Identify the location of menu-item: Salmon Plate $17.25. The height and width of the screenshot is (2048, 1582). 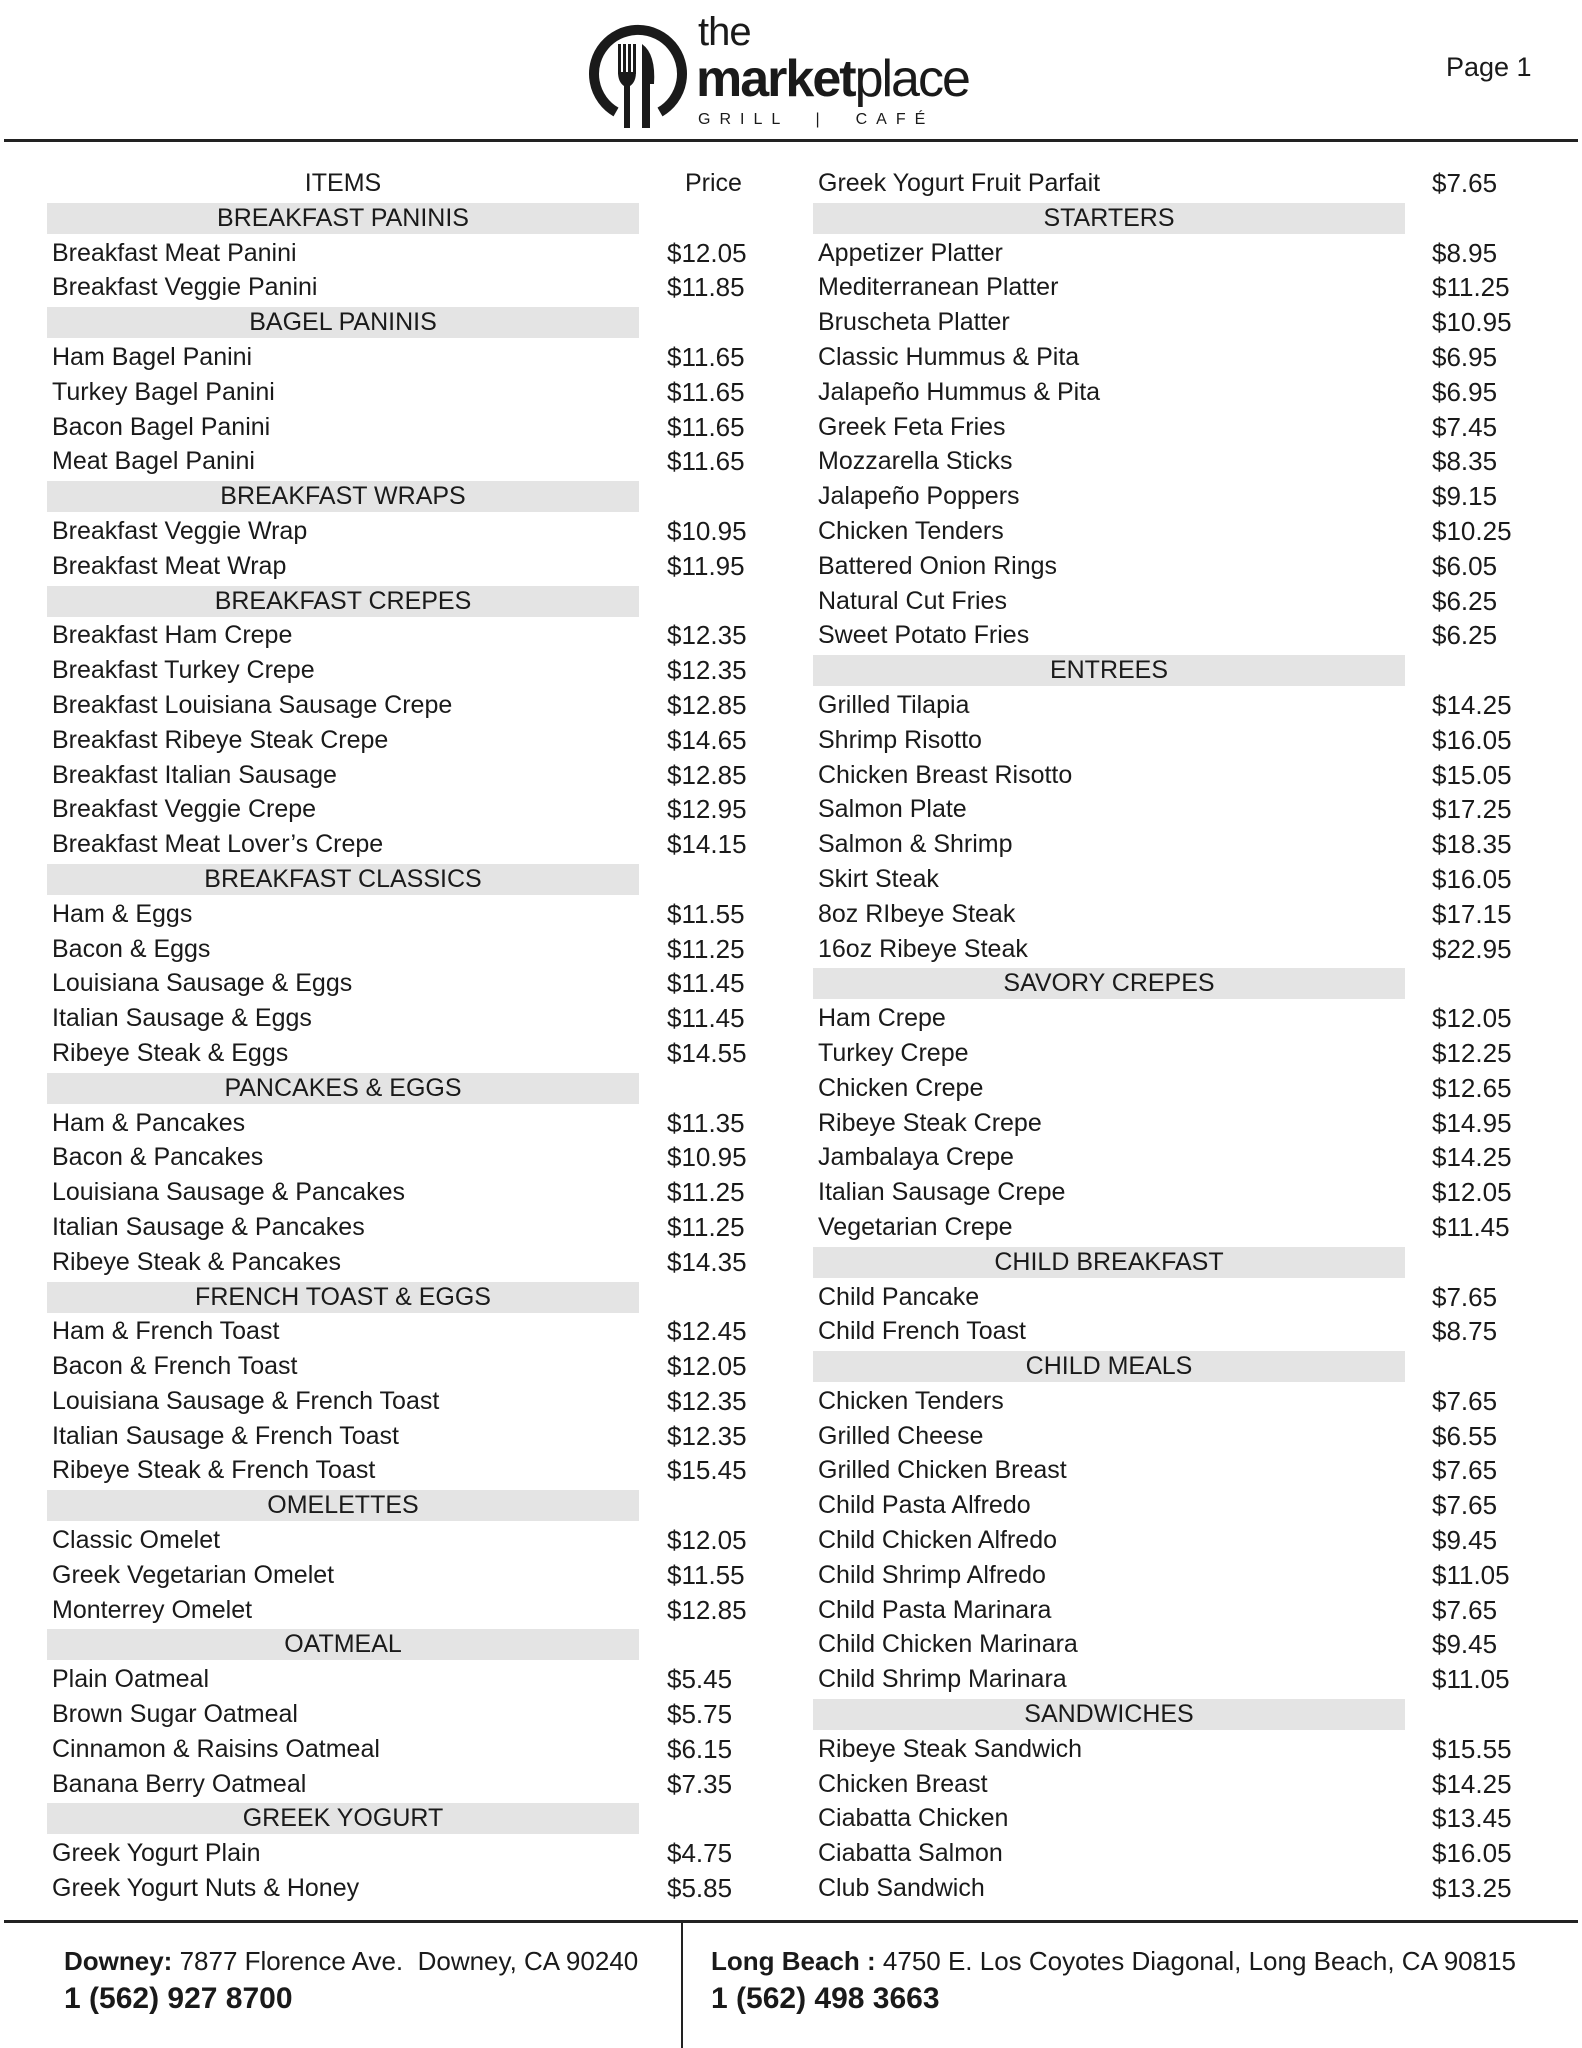
(1173, 809).